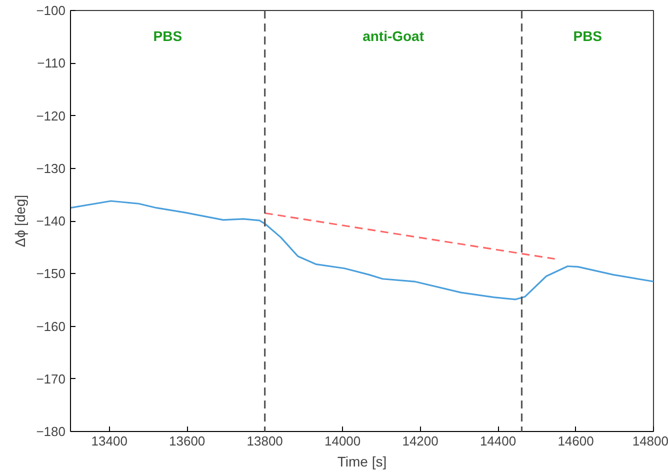 This screenshot has width=668, height=476. I want to click on x-tick-label: 14600, so click(576, 441).